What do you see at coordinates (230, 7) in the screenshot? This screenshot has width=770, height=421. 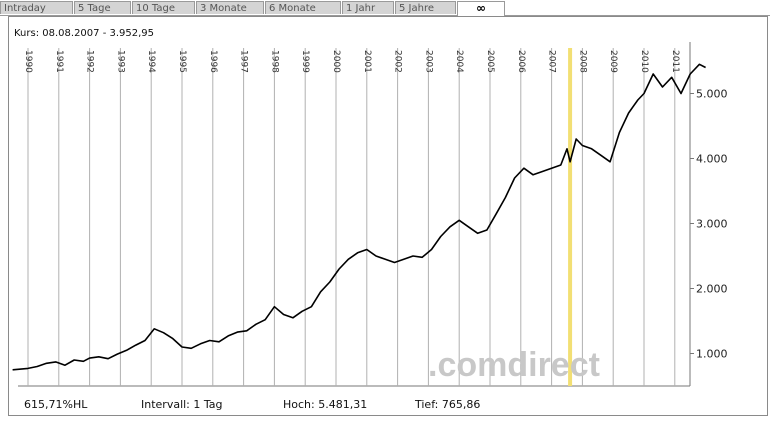 I see `tab-3-monate: 3 Monate` at bounding box center [230, 7].